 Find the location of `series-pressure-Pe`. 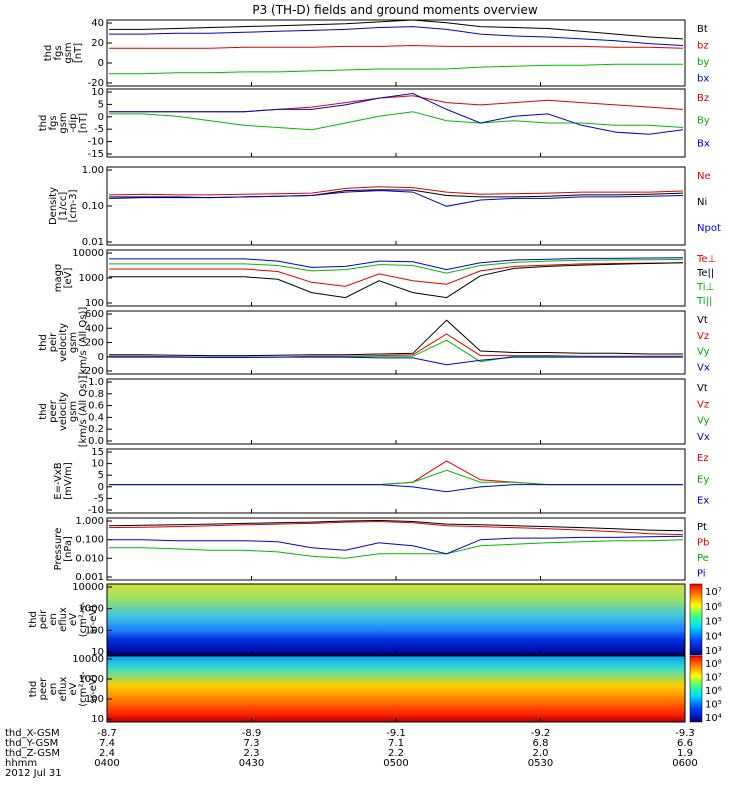

series-pressure-Pe is located at coordinates (396, 549).